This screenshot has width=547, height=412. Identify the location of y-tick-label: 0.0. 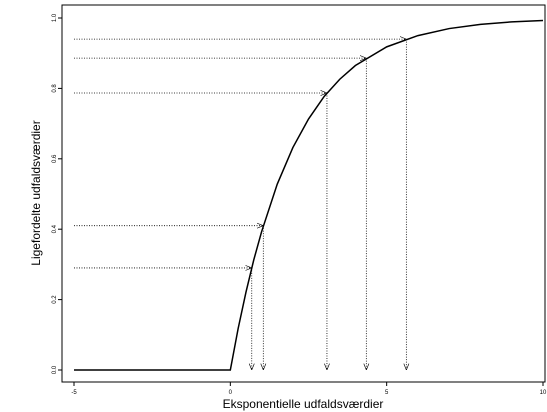
(55, 369).